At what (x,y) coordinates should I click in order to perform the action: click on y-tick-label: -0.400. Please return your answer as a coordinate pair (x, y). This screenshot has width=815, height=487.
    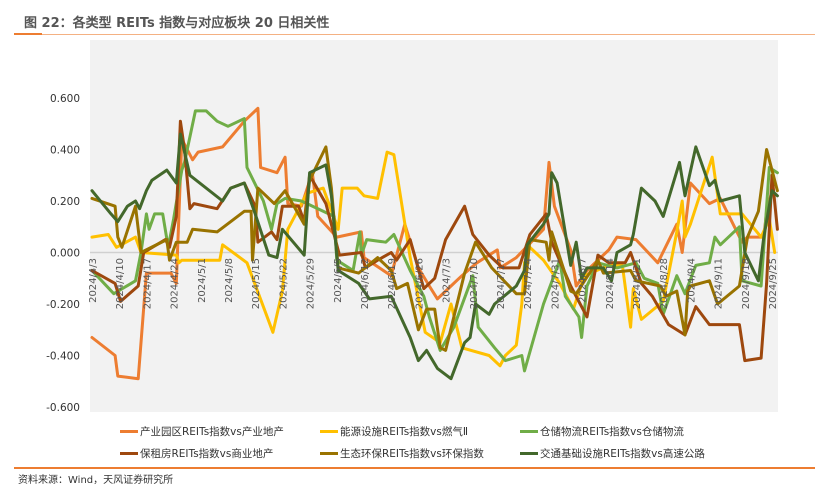
    Looking at the image, I should click on (63, 357).